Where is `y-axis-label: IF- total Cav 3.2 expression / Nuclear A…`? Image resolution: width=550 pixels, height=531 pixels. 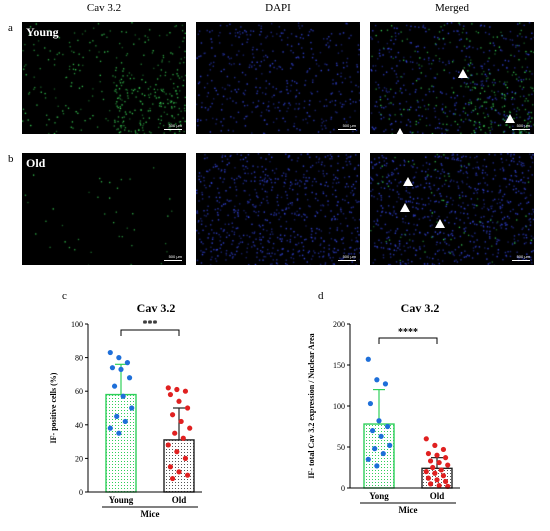
y-axis-label: IF- total Cav 3.2 expression / Nuclear A… is located at coordinates (311, 405).